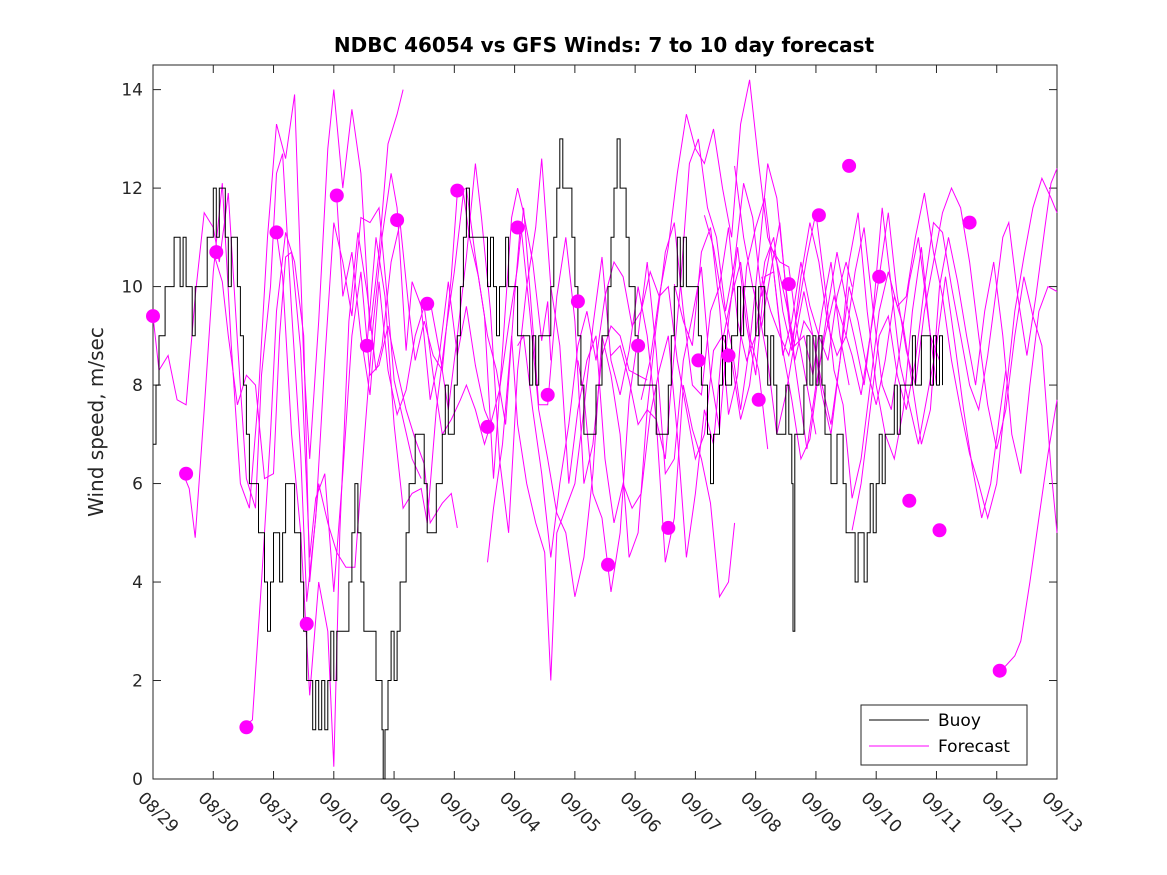  What do you see at coordinates (137, 780) in the screenshot?
I see `y-tick-label: 0` at bounding box center [137, 780].